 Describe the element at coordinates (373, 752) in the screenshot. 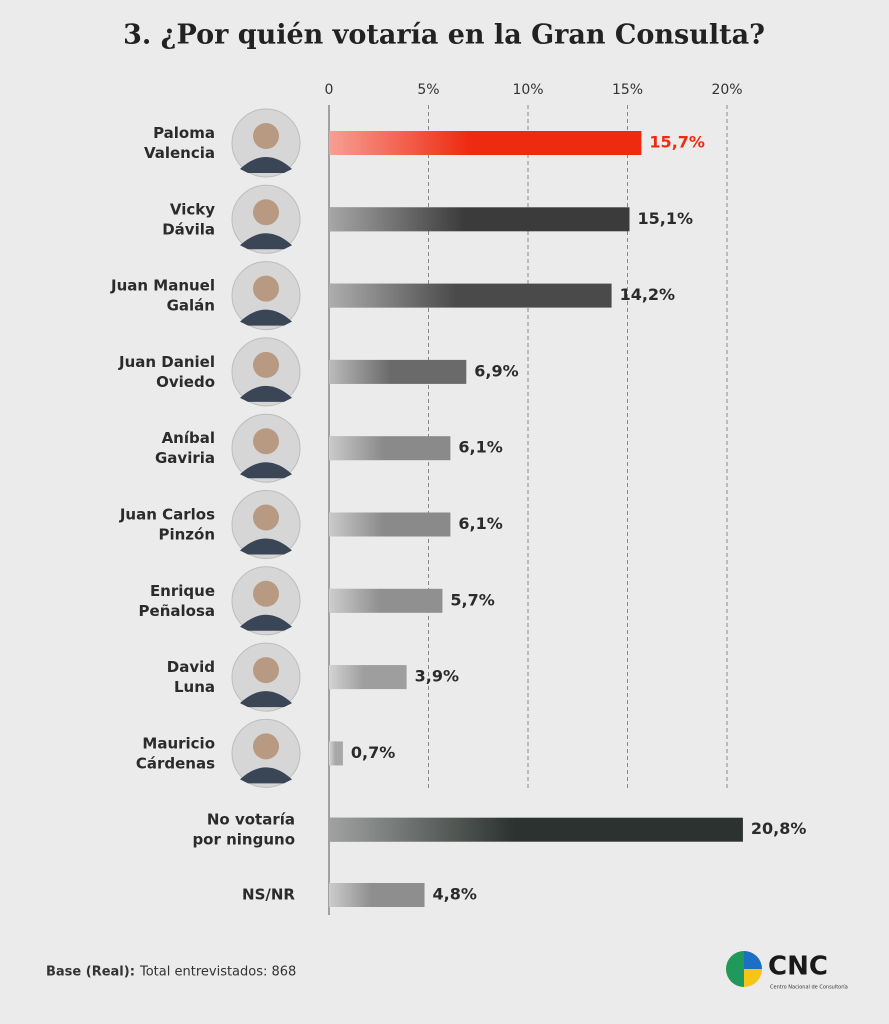

I see `value-label: 0,7%` at that location.